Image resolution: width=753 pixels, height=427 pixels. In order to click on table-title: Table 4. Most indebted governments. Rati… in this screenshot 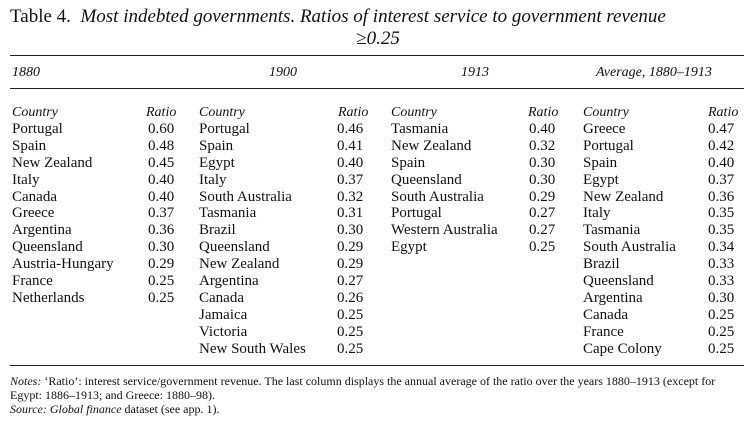, I will do `click(378, 28)`.